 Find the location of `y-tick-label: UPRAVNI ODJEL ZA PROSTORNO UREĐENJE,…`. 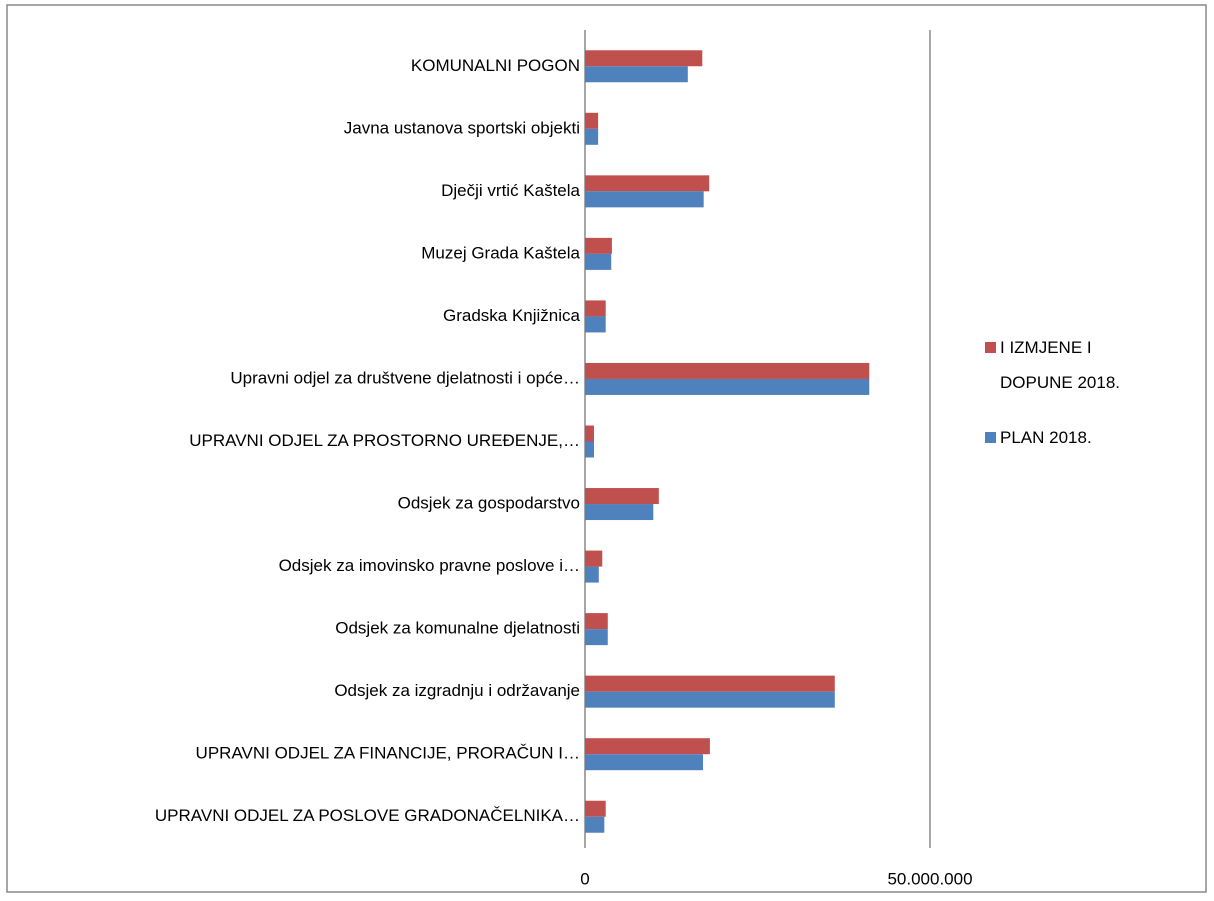

y-tick-label: UPRAVNI ODJEL ZA PROSTORNO UREĐENJE,… is located at coordinates (384, 440).